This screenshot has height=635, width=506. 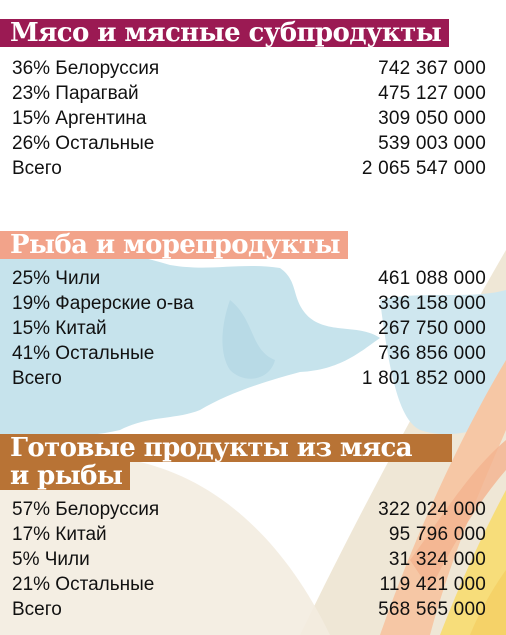 I want to click on section-title-line: Мясо и мясные субпродукты, so click(x=226, y=33).